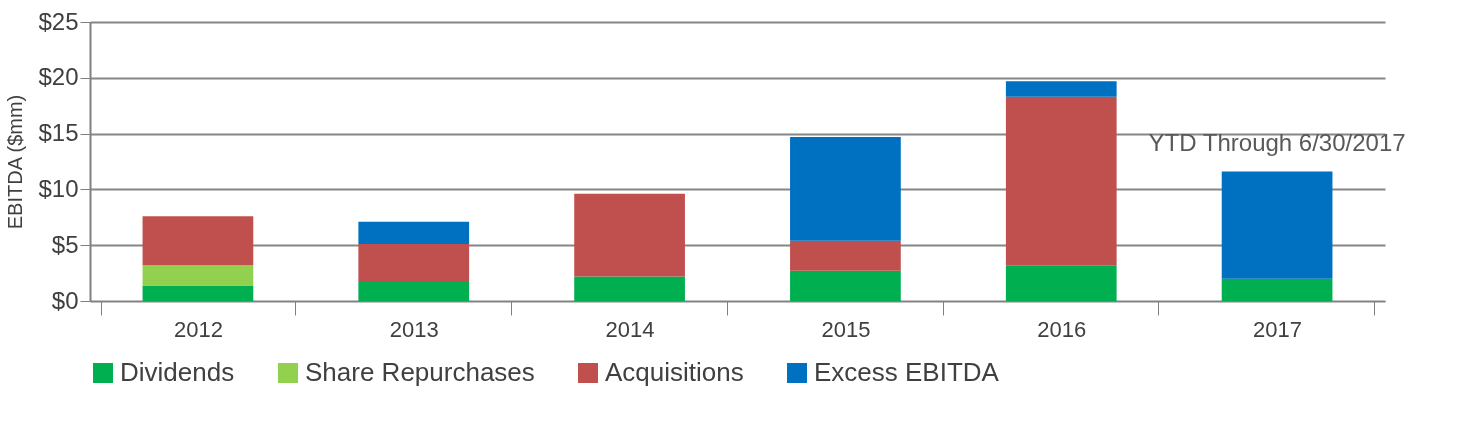 This screenshot has width=1459, height=432. Describe the element at coordinates (15, 162) in the screenshot. I see `y-axis-title: EBITDA ($mm)` at that location.